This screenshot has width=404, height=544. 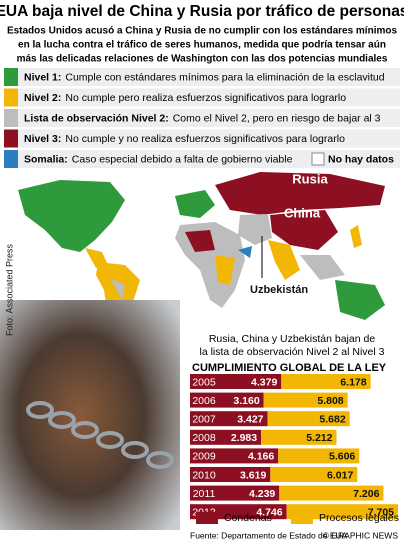 I want to click on value-label: 4.379, so click(x=264, y=382).